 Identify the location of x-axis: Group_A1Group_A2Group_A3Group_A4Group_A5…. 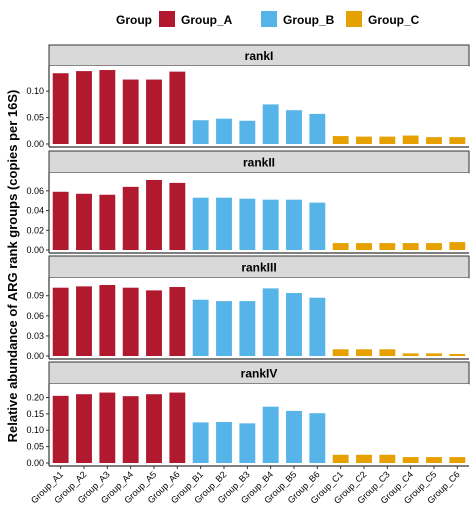
(245, 486).